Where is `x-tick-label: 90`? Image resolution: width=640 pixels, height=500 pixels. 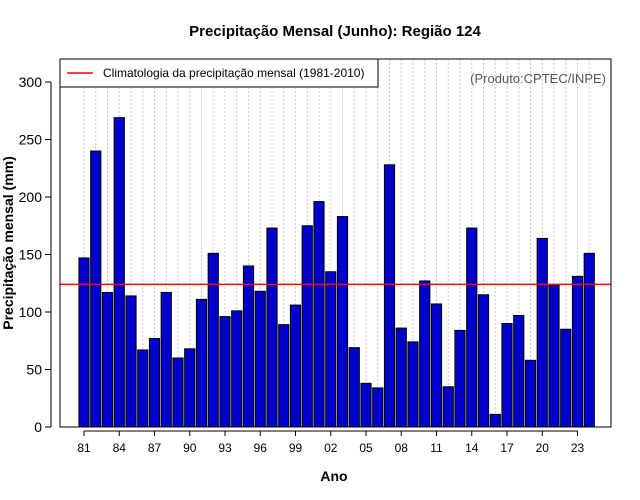 x-tick-label: 90 is located at coordinates (190, 448).